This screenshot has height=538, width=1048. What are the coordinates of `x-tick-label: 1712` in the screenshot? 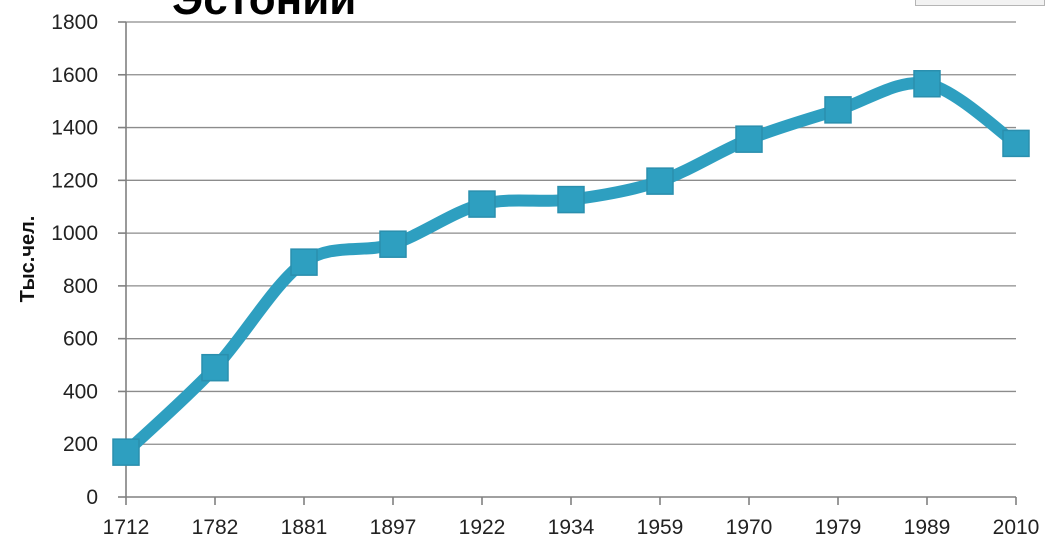 It's located at (126, 527).